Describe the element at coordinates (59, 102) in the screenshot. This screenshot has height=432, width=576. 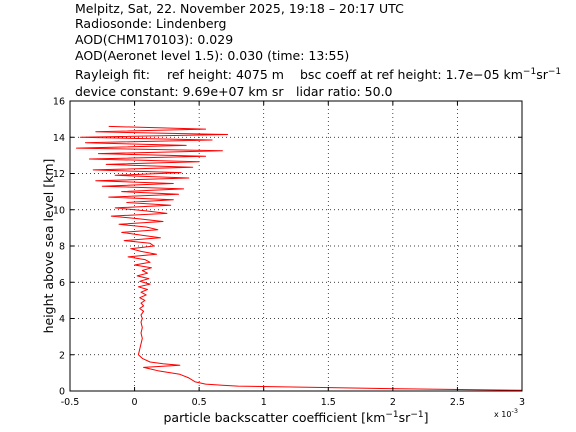
I see `y-tick-label: 16` at that location.